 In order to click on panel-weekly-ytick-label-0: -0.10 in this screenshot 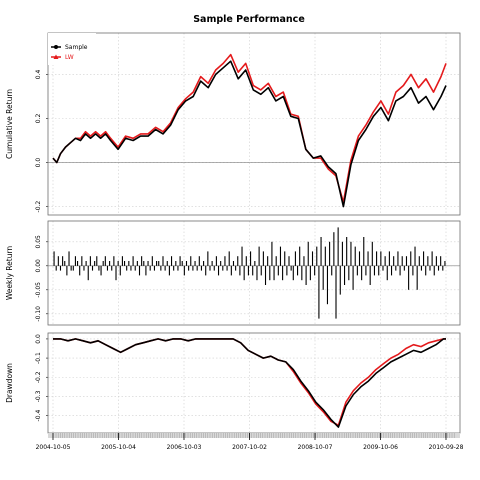, I will do `click(38, 314)`.